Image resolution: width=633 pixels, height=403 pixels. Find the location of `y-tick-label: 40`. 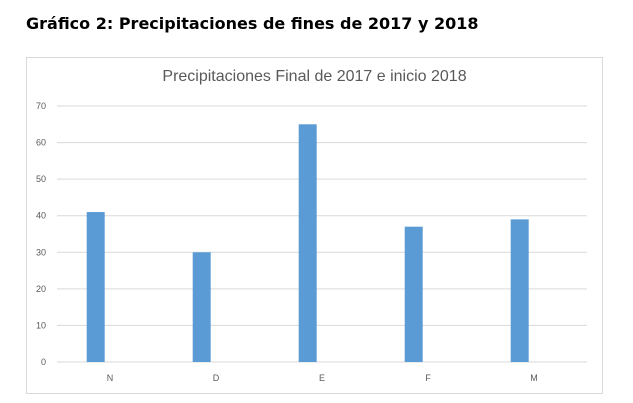

y-tick-label: 40 is located at coordinates (41, 216).